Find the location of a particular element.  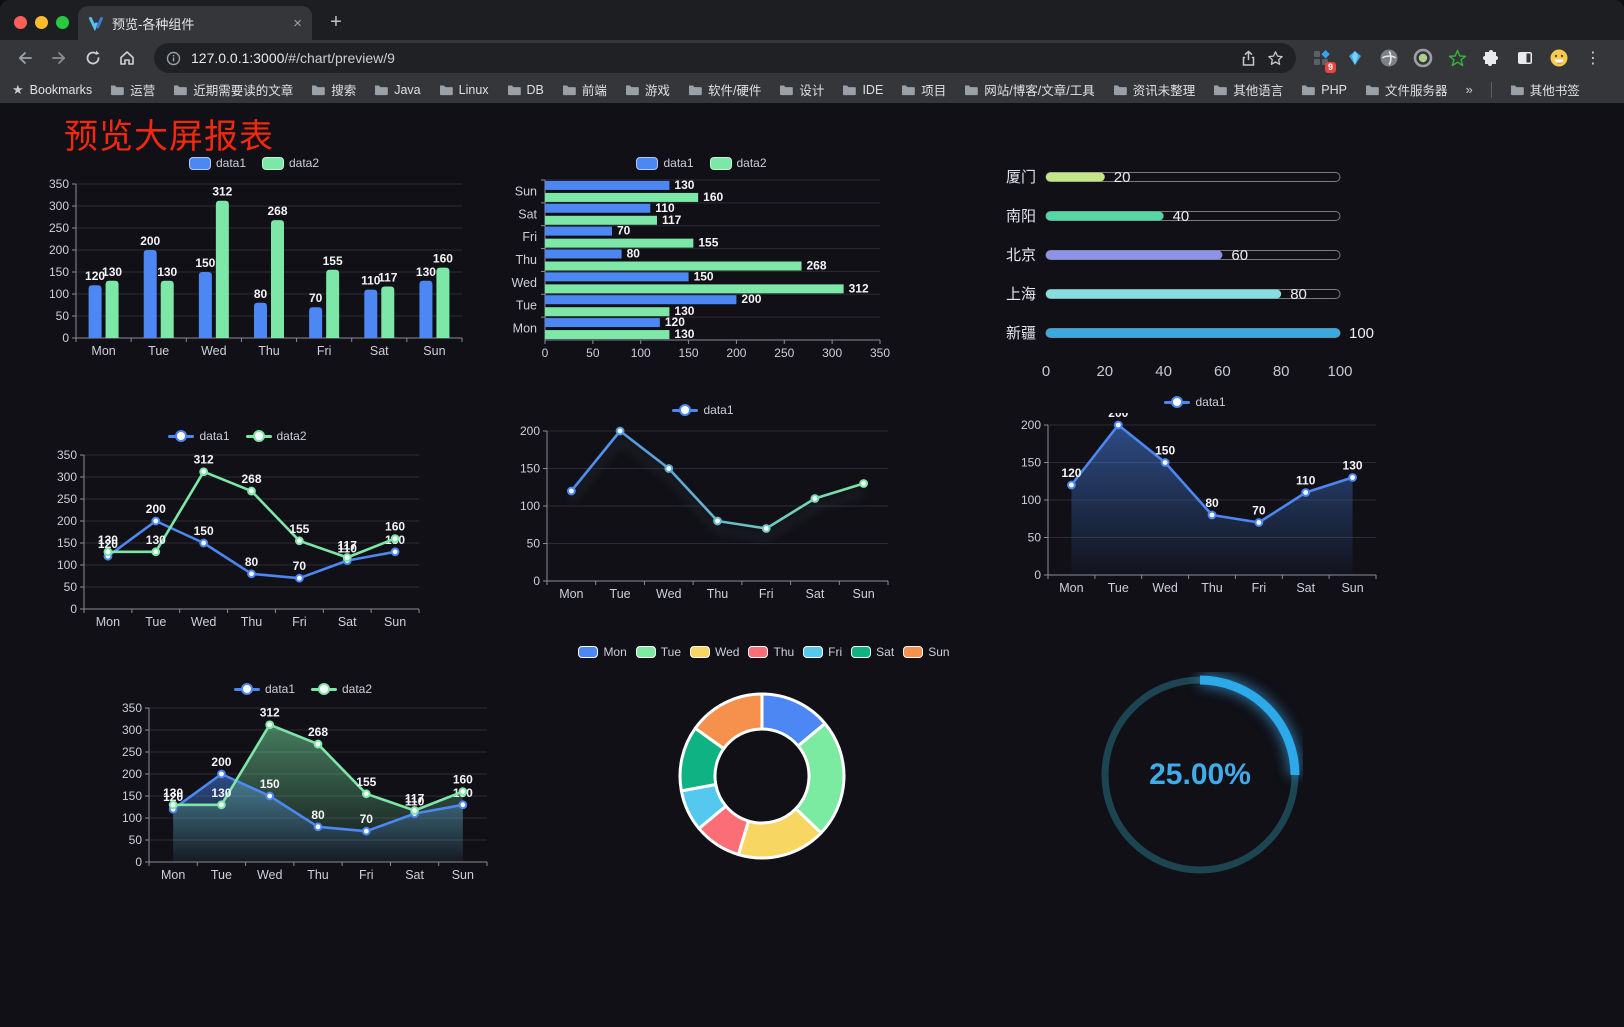

bookmarks-overflow-icon: » is located at coordinates (1469, 89).